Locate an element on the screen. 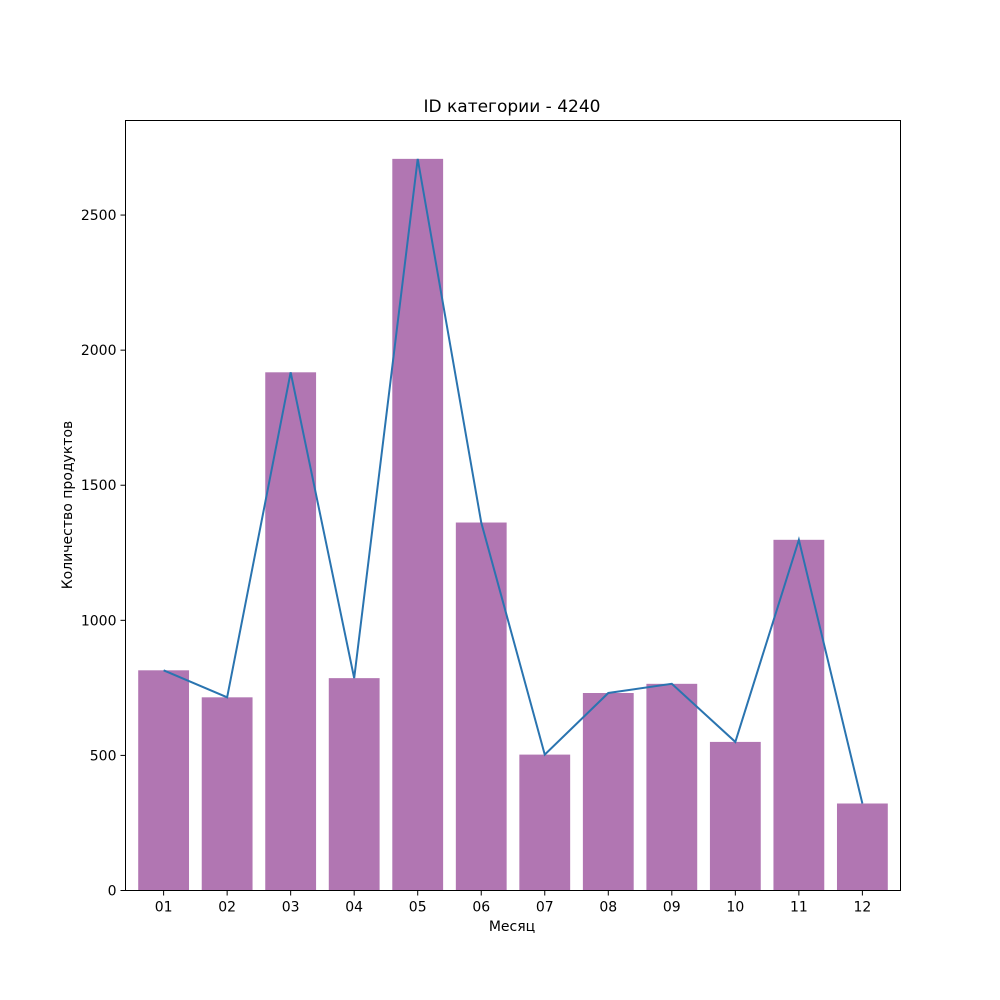 This screenshot has width=1000, height=1000. x-tick-label-03: 03 is located at coordinates (291, 908).